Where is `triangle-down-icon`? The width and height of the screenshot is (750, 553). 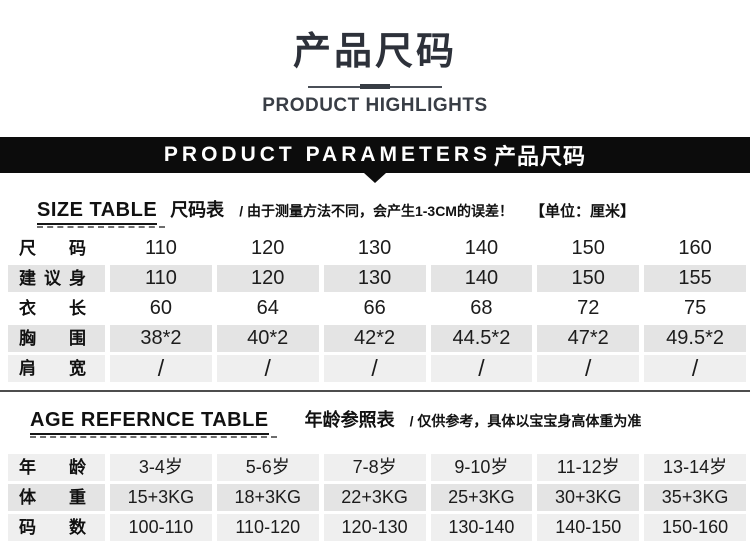
triangle-down-icon is located at coordinates (375, 178).